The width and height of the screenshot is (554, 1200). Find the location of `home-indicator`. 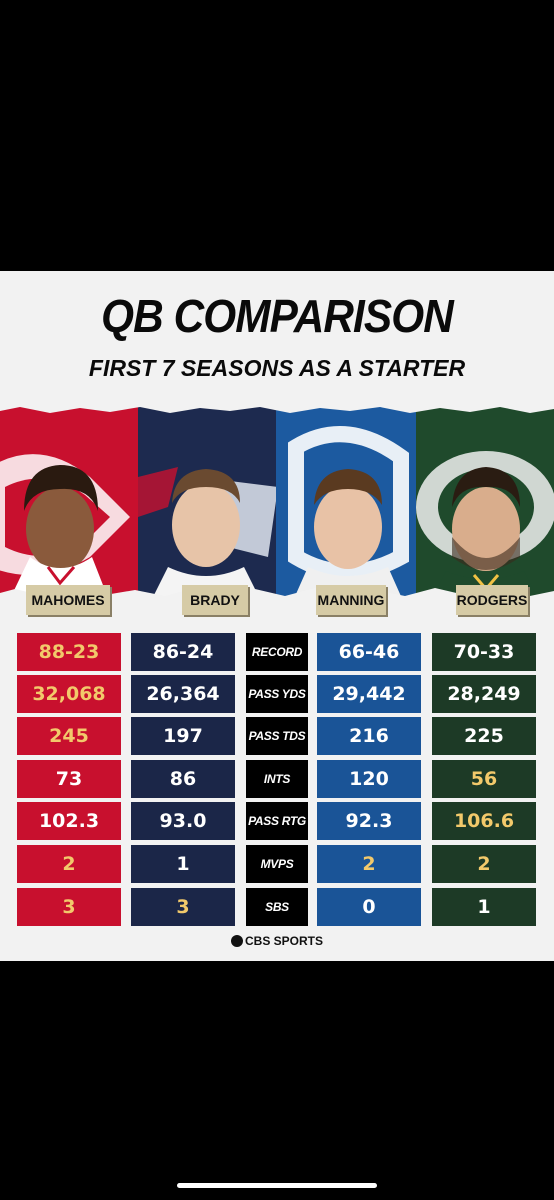

home-indicator is located at coordinates (277, 1185).